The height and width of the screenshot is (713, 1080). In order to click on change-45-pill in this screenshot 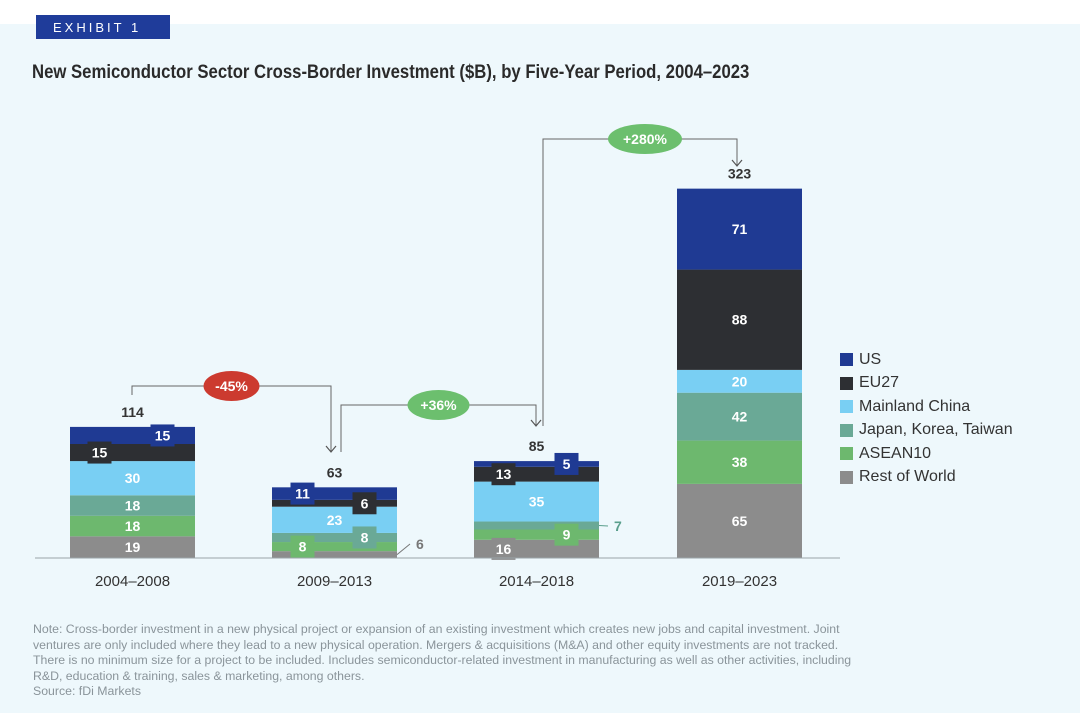, I will do `click(231, 386)`.